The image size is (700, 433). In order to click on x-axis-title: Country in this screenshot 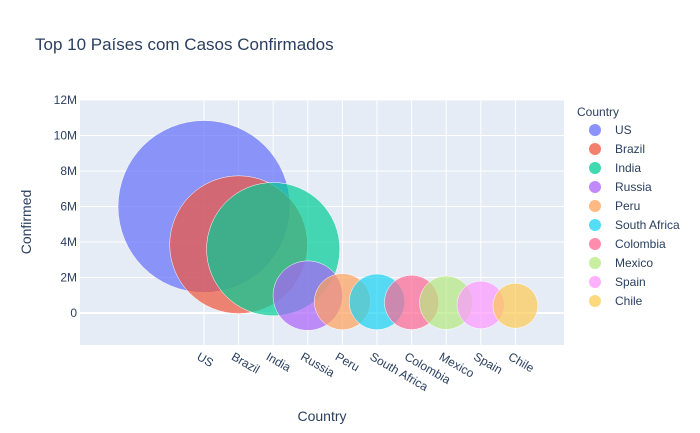, I will do `click(321, 416)`.